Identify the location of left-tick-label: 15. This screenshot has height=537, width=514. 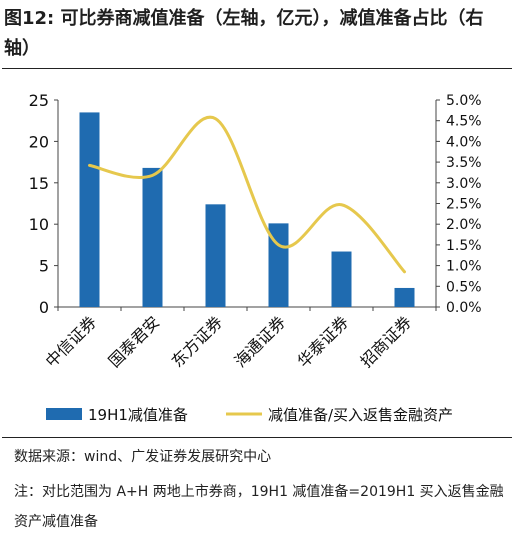
(39, 183).